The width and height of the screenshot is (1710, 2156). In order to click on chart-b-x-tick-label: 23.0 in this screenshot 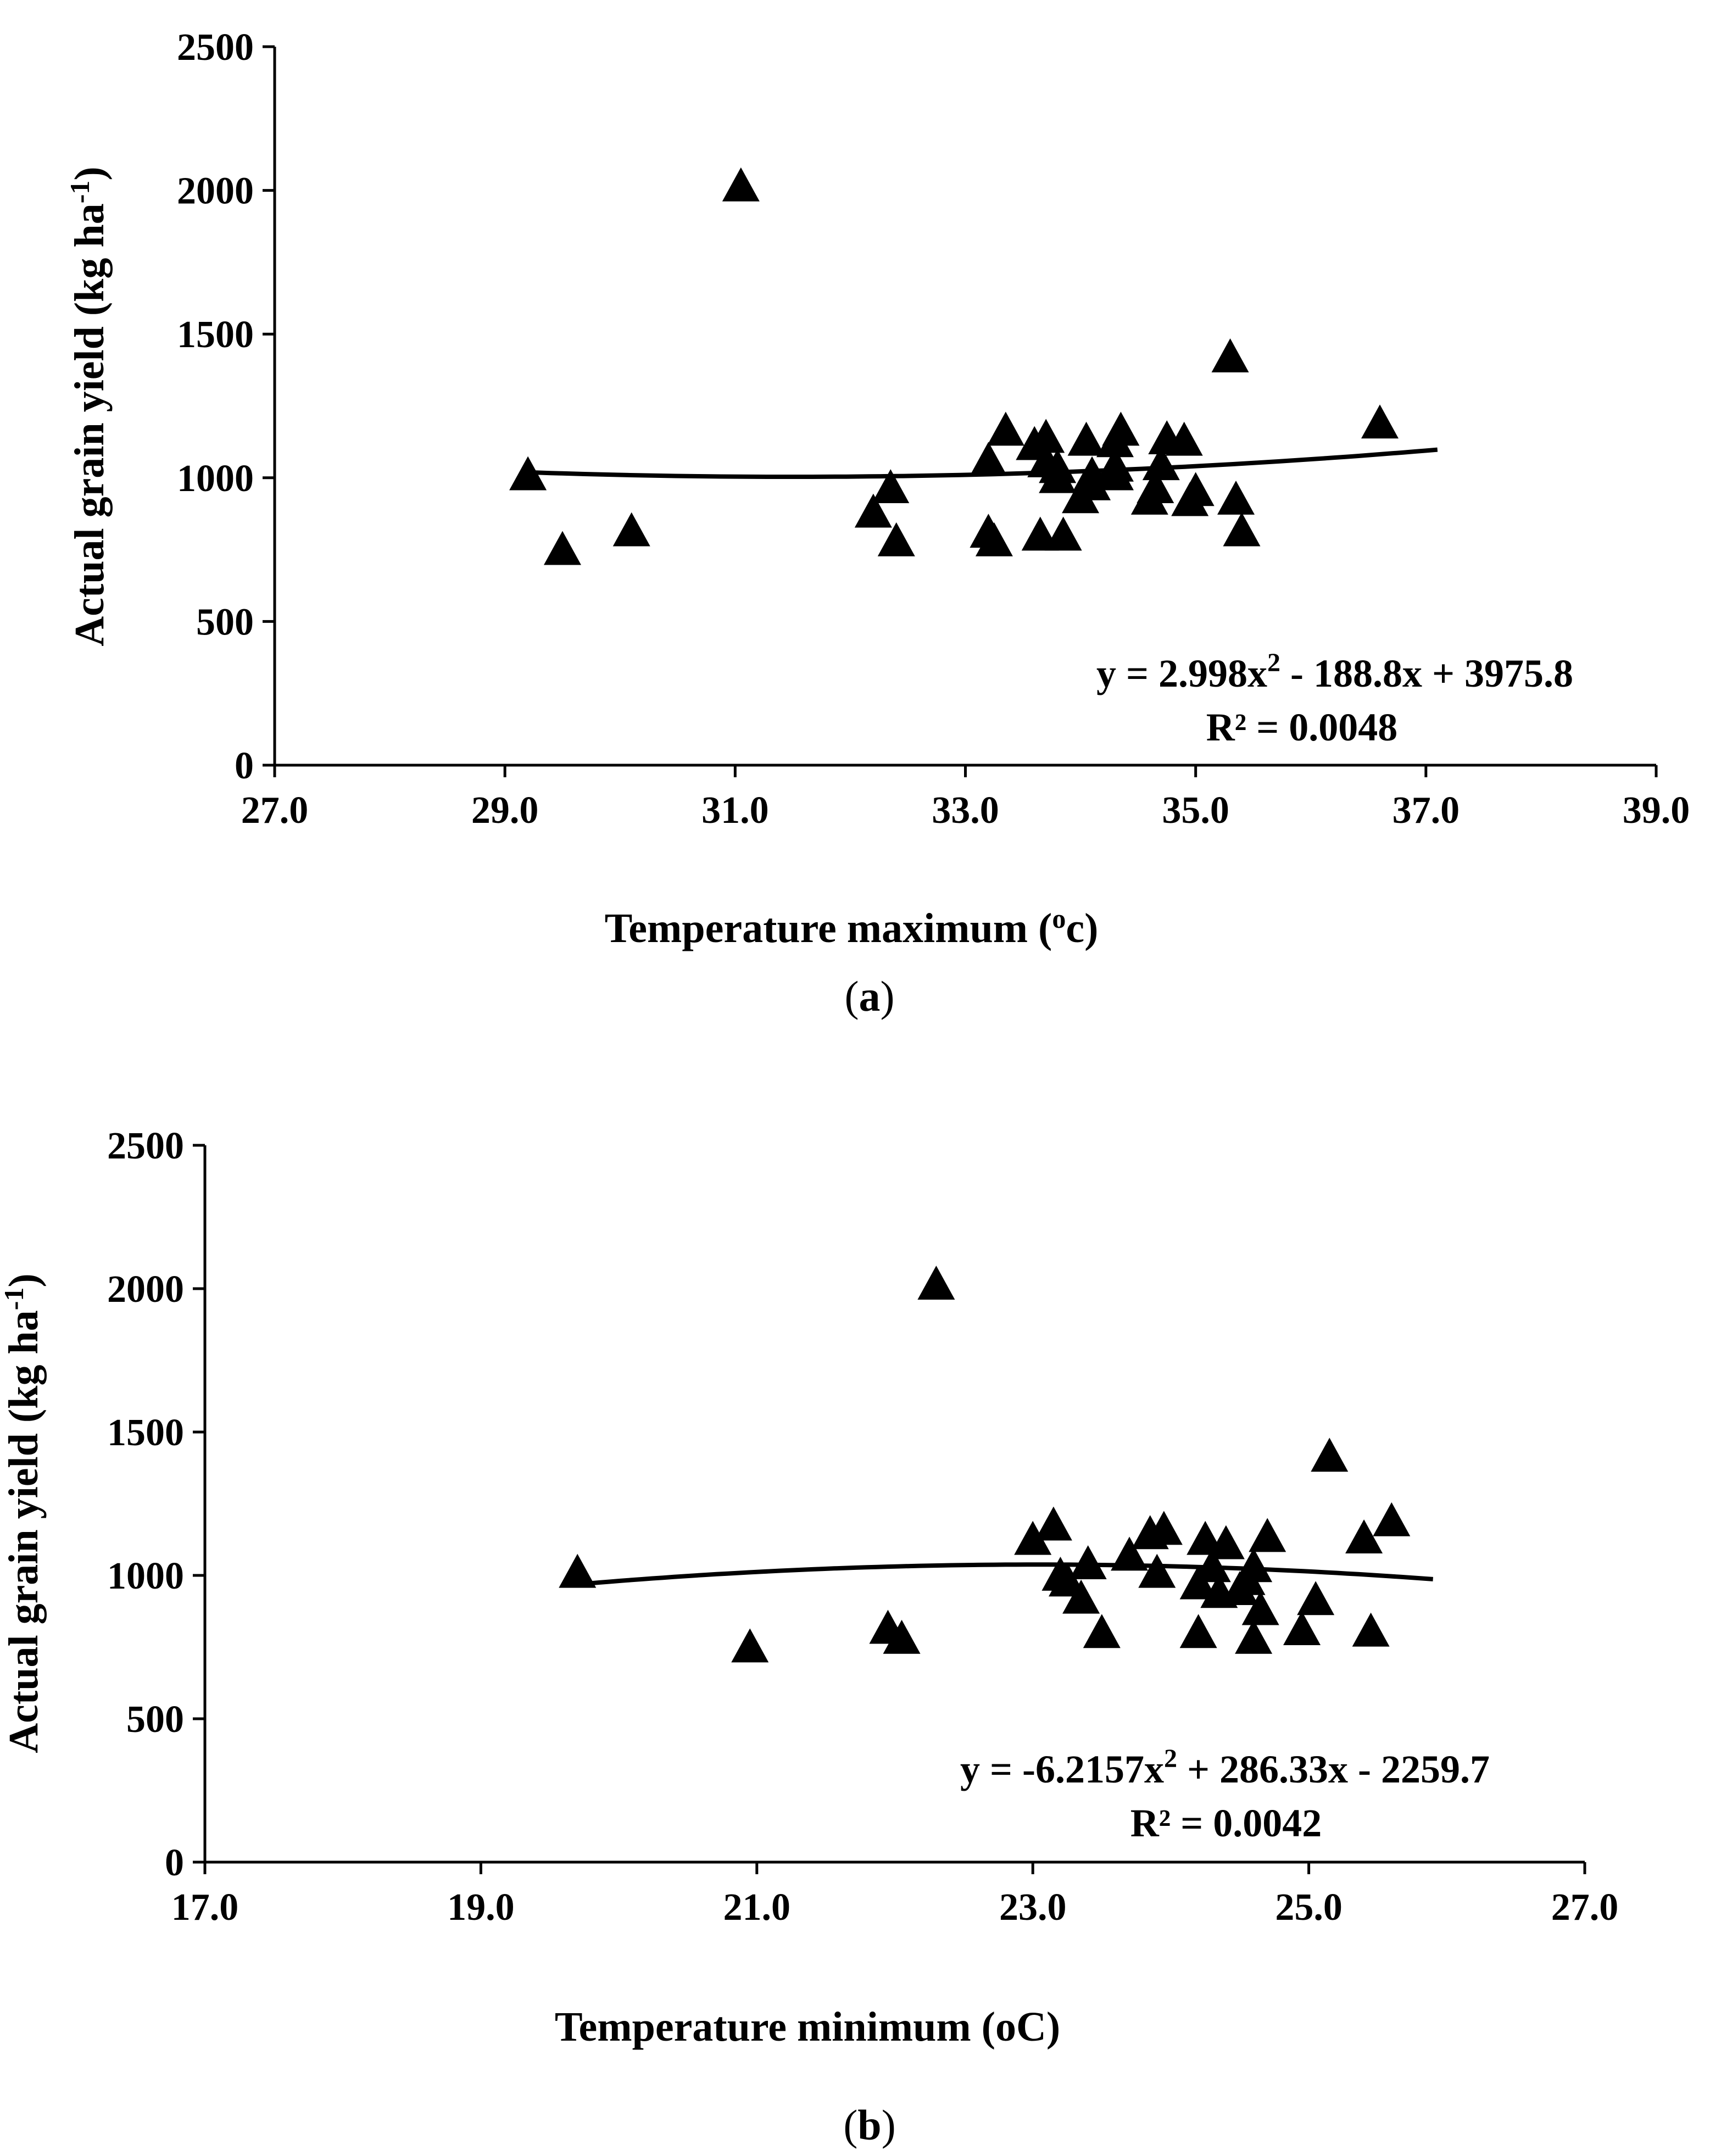, I will do `click(1033, 1907)`.